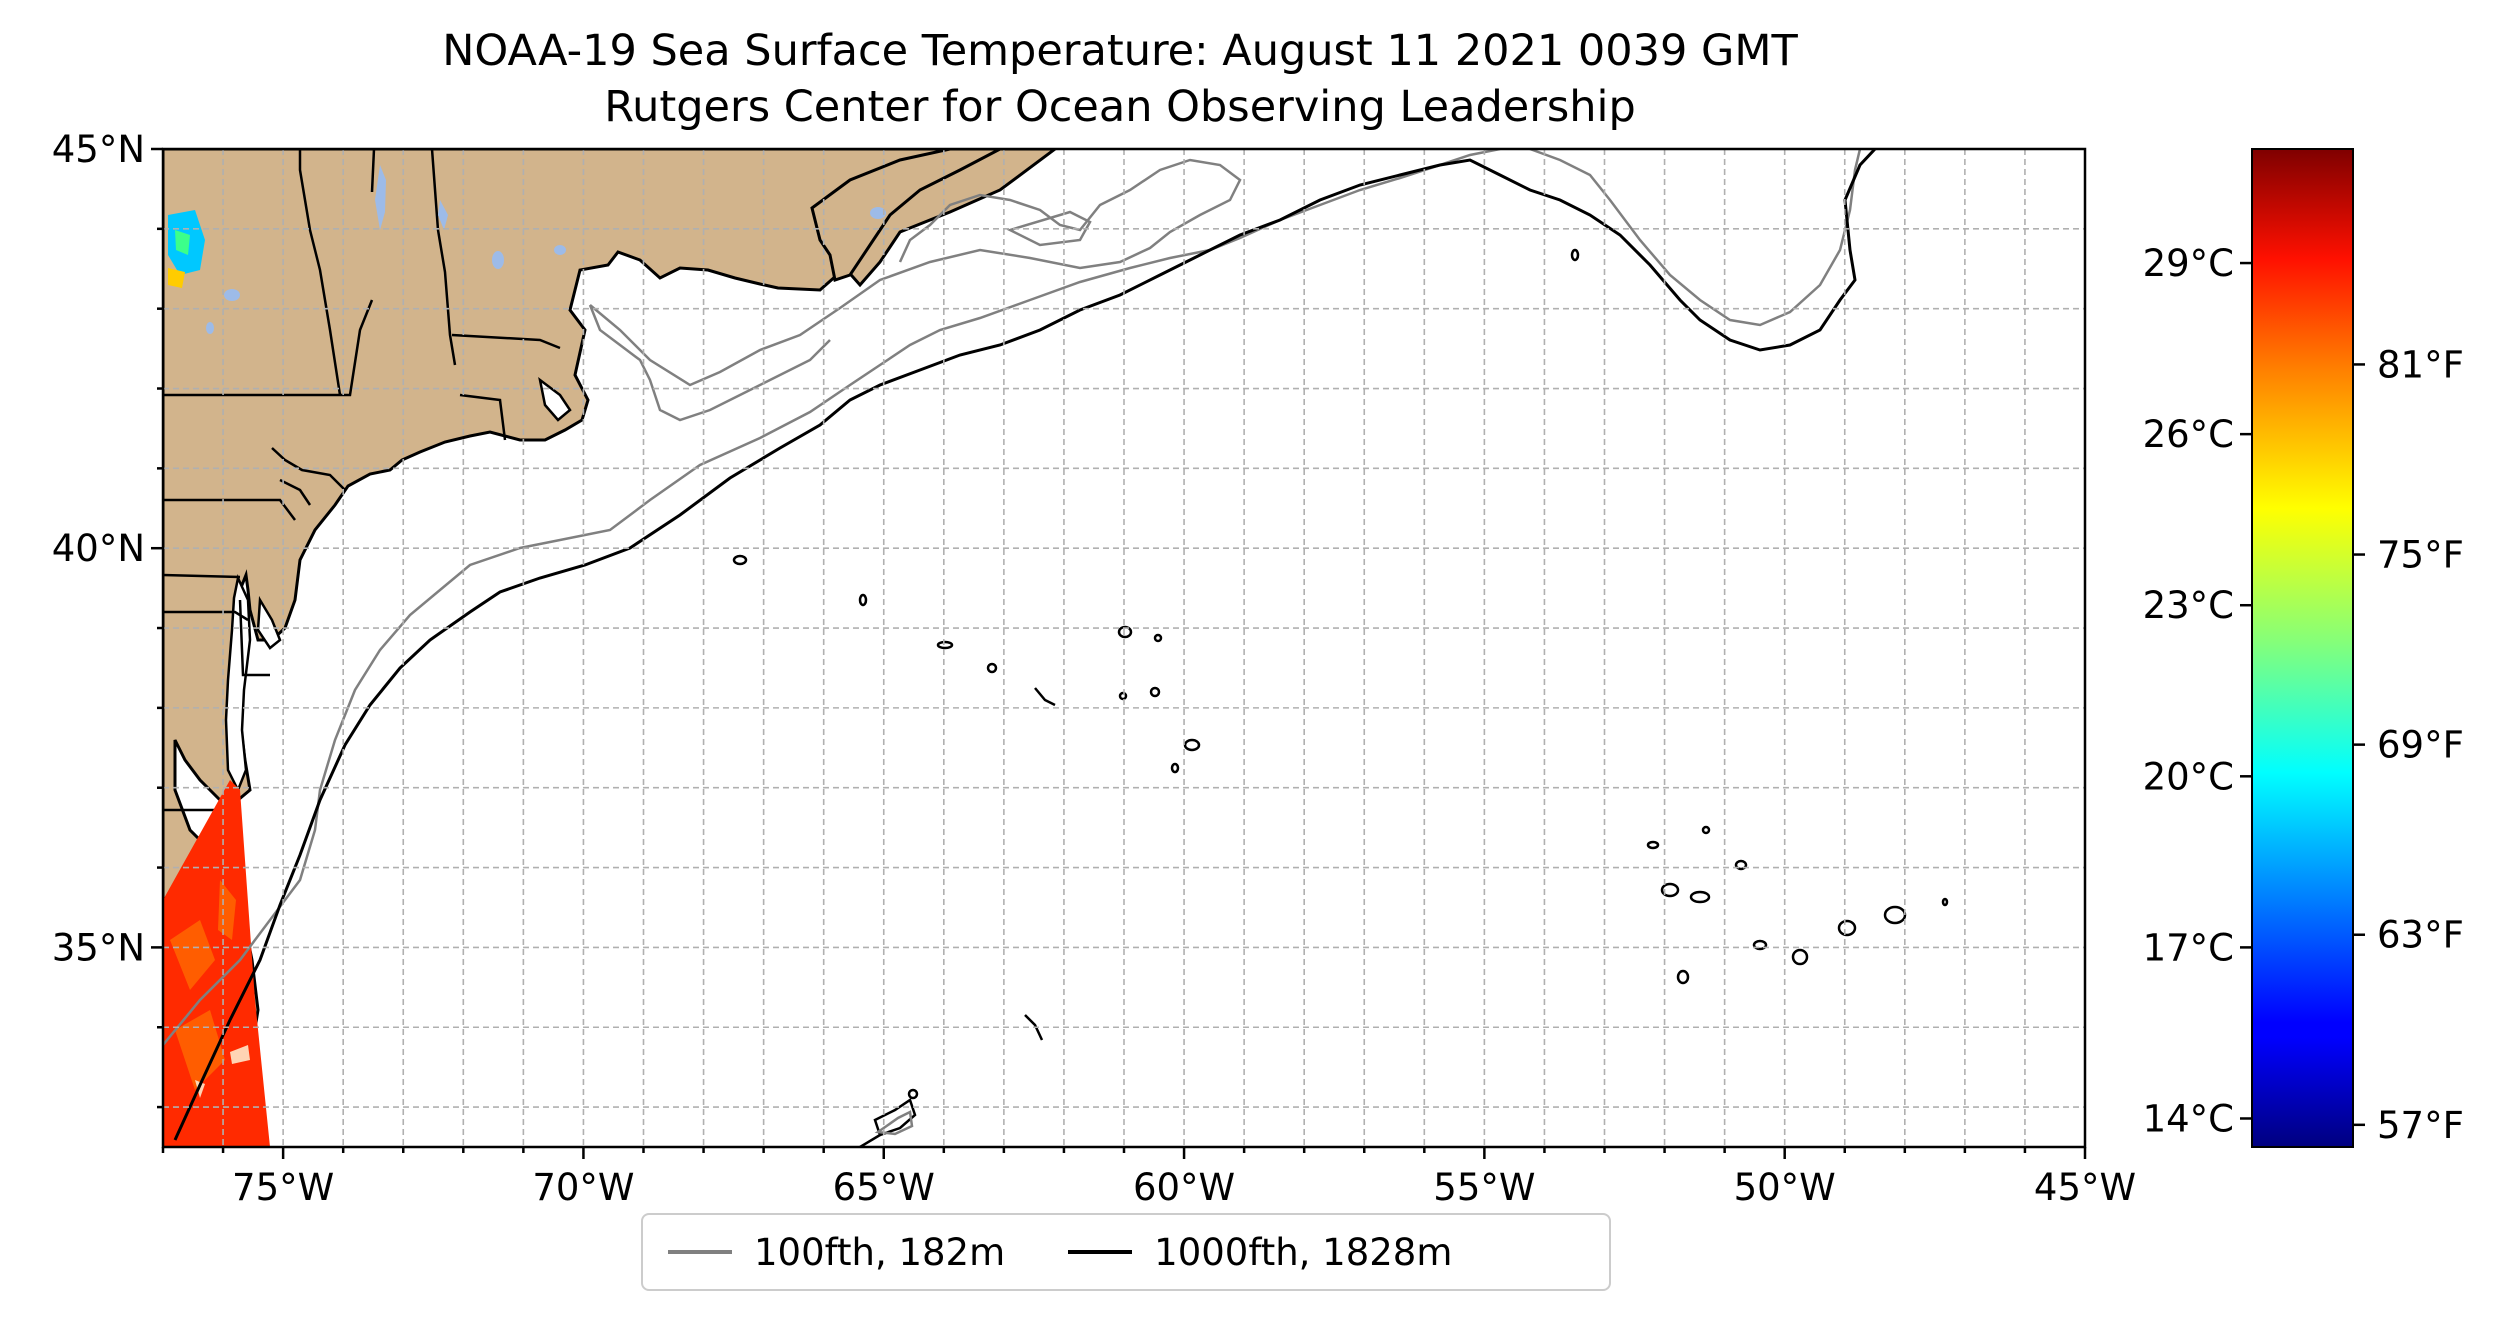 The width and height of the screenshot is (2502, 1318). I want to click on nova-scotia, so click(905, 215).